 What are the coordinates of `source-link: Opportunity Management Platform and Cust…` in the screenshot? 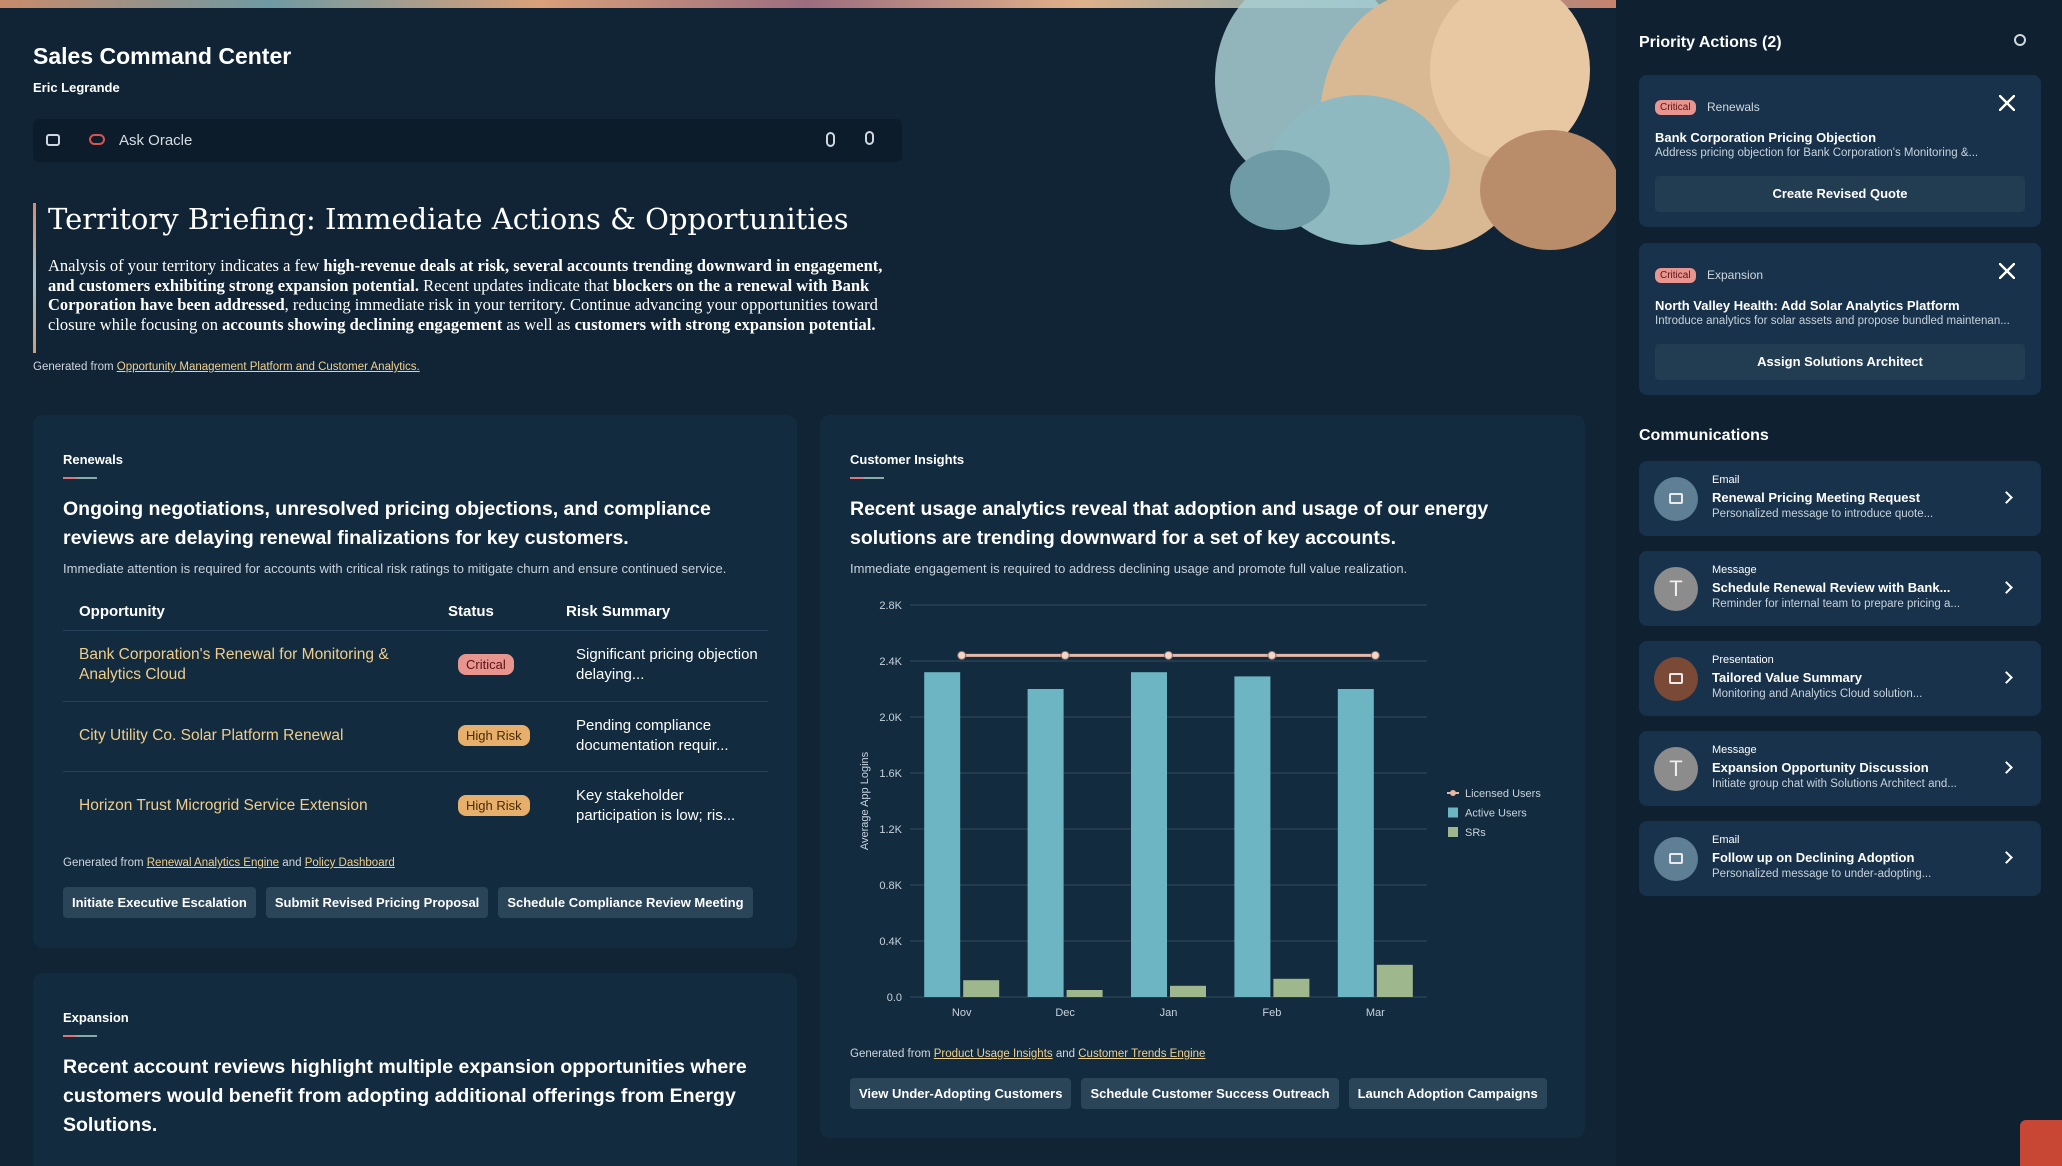 It's located at (268, 367).